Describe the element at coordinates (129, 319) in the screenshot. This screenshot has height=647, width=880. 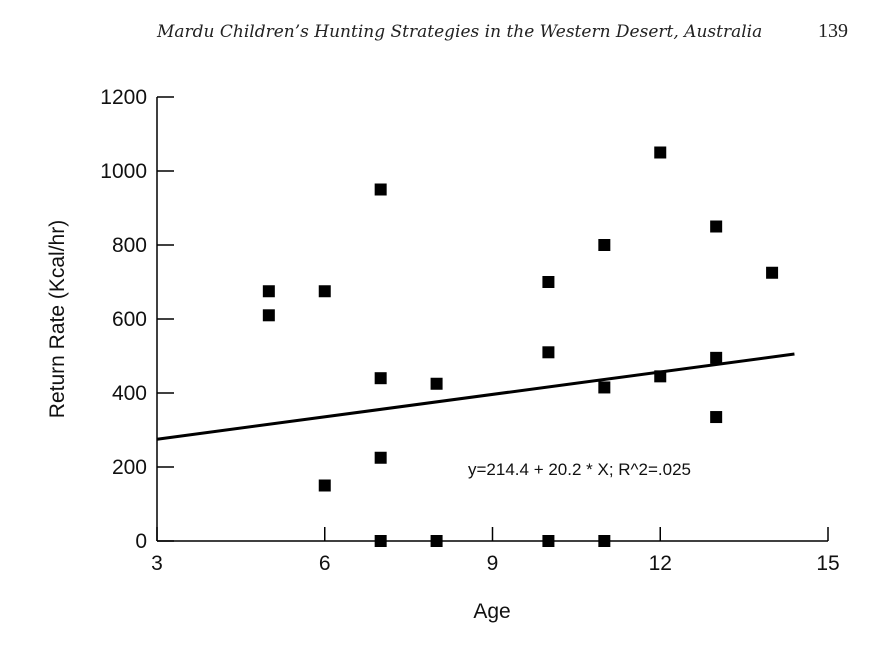
I see `y-tick-label: 600` at that location.